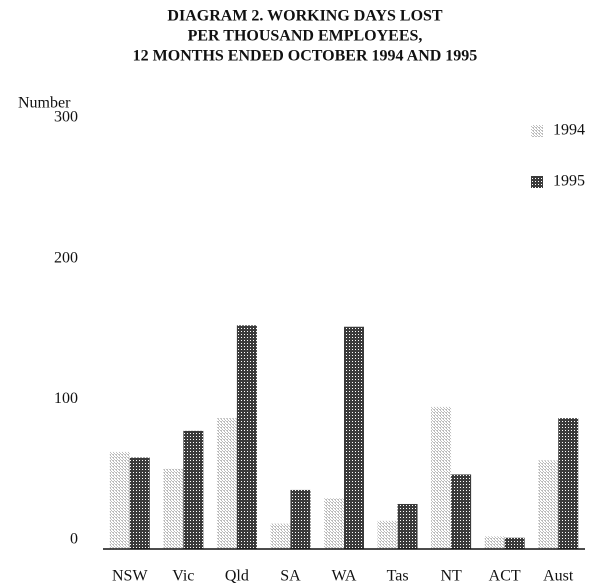  Describe the element at coordinates (304, 16) in the screenshot. I see `chart-title: DIAGRAM 2. WORKING DAYS LOST` at that location.